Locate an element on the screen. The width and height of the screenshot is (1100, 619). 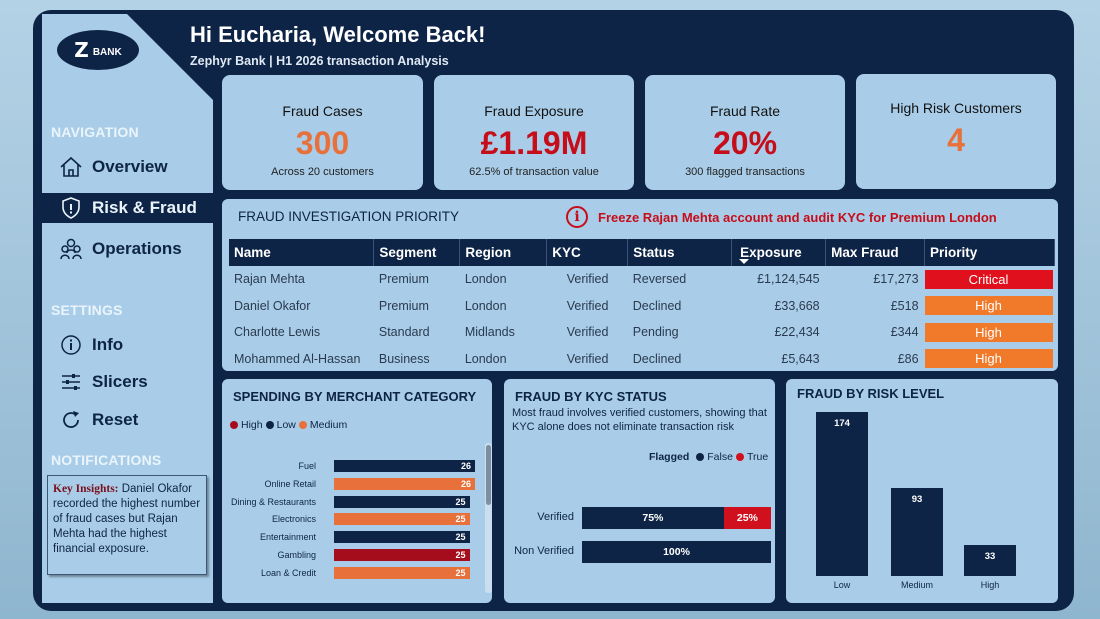
merchant-bar-row: Loan & Credit 25 is located at coordinates (352, 572).